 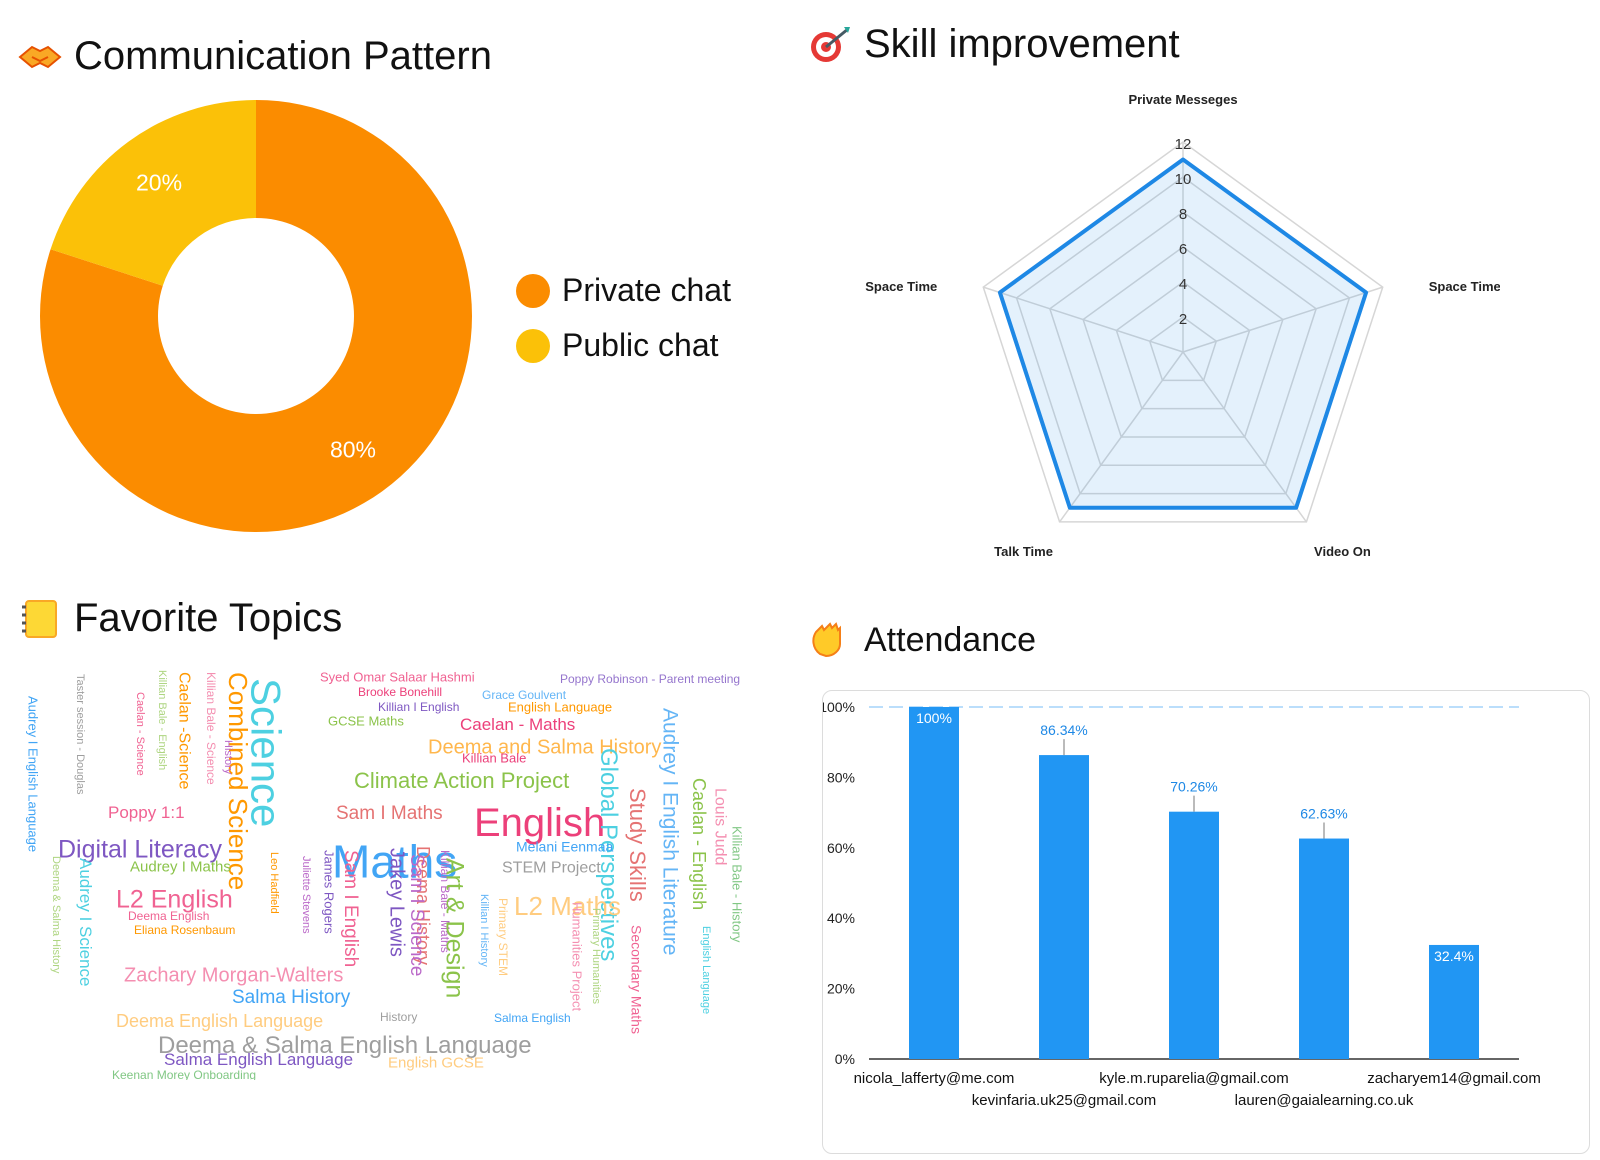 What do you see at coordinates (950, 639) in the screenshot?
I see `attendance-title-text: Attendance` at bounding box center [950, 639].